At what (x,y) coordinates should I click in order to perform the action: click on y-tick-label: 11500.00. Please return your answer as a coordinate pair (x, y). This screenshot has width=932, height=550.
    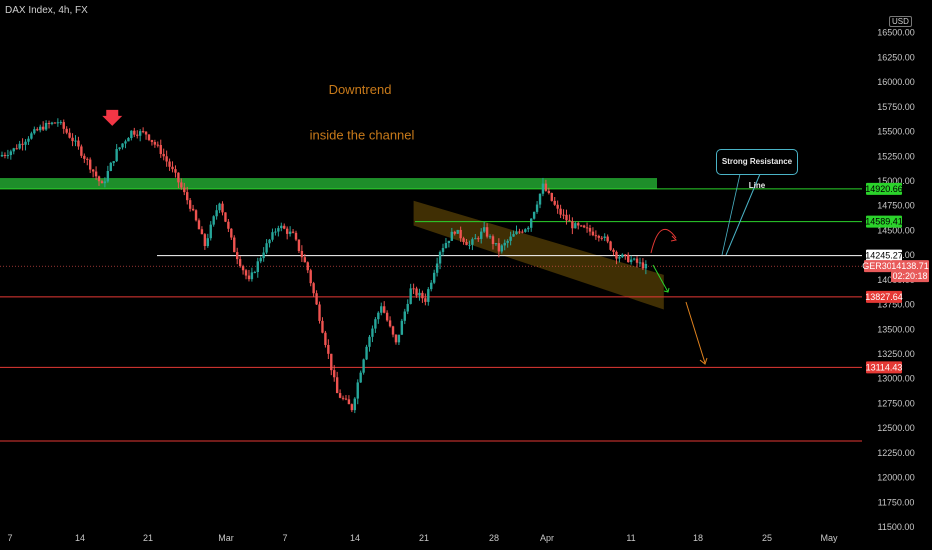
    Looking at the image, I should click on (896, 527).